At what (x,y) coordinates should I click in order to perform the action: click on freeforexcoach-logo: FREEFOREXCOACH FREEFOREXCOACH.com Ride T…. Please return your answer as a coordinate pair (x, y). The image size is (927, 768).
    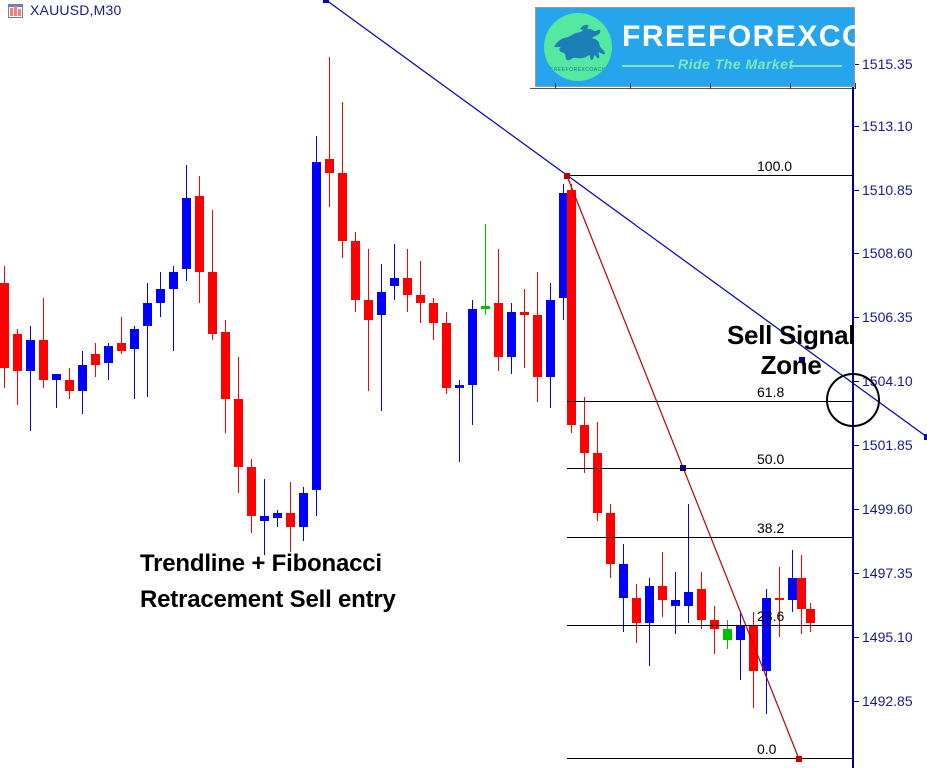
    Looking at the image, I should click on (731, 47).